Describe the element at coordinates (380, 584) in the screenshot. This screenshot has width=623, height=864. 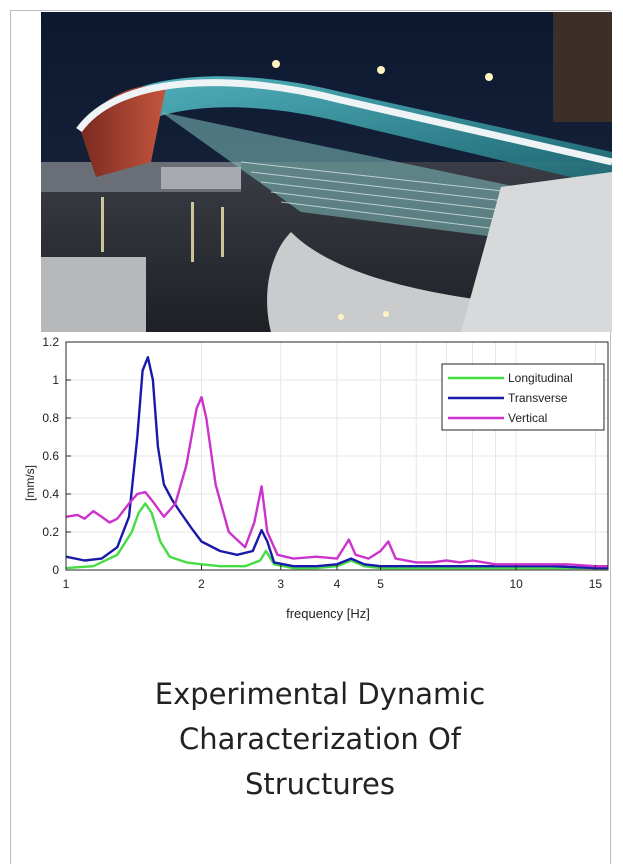
I see `x-tick-label: 5` at that location.